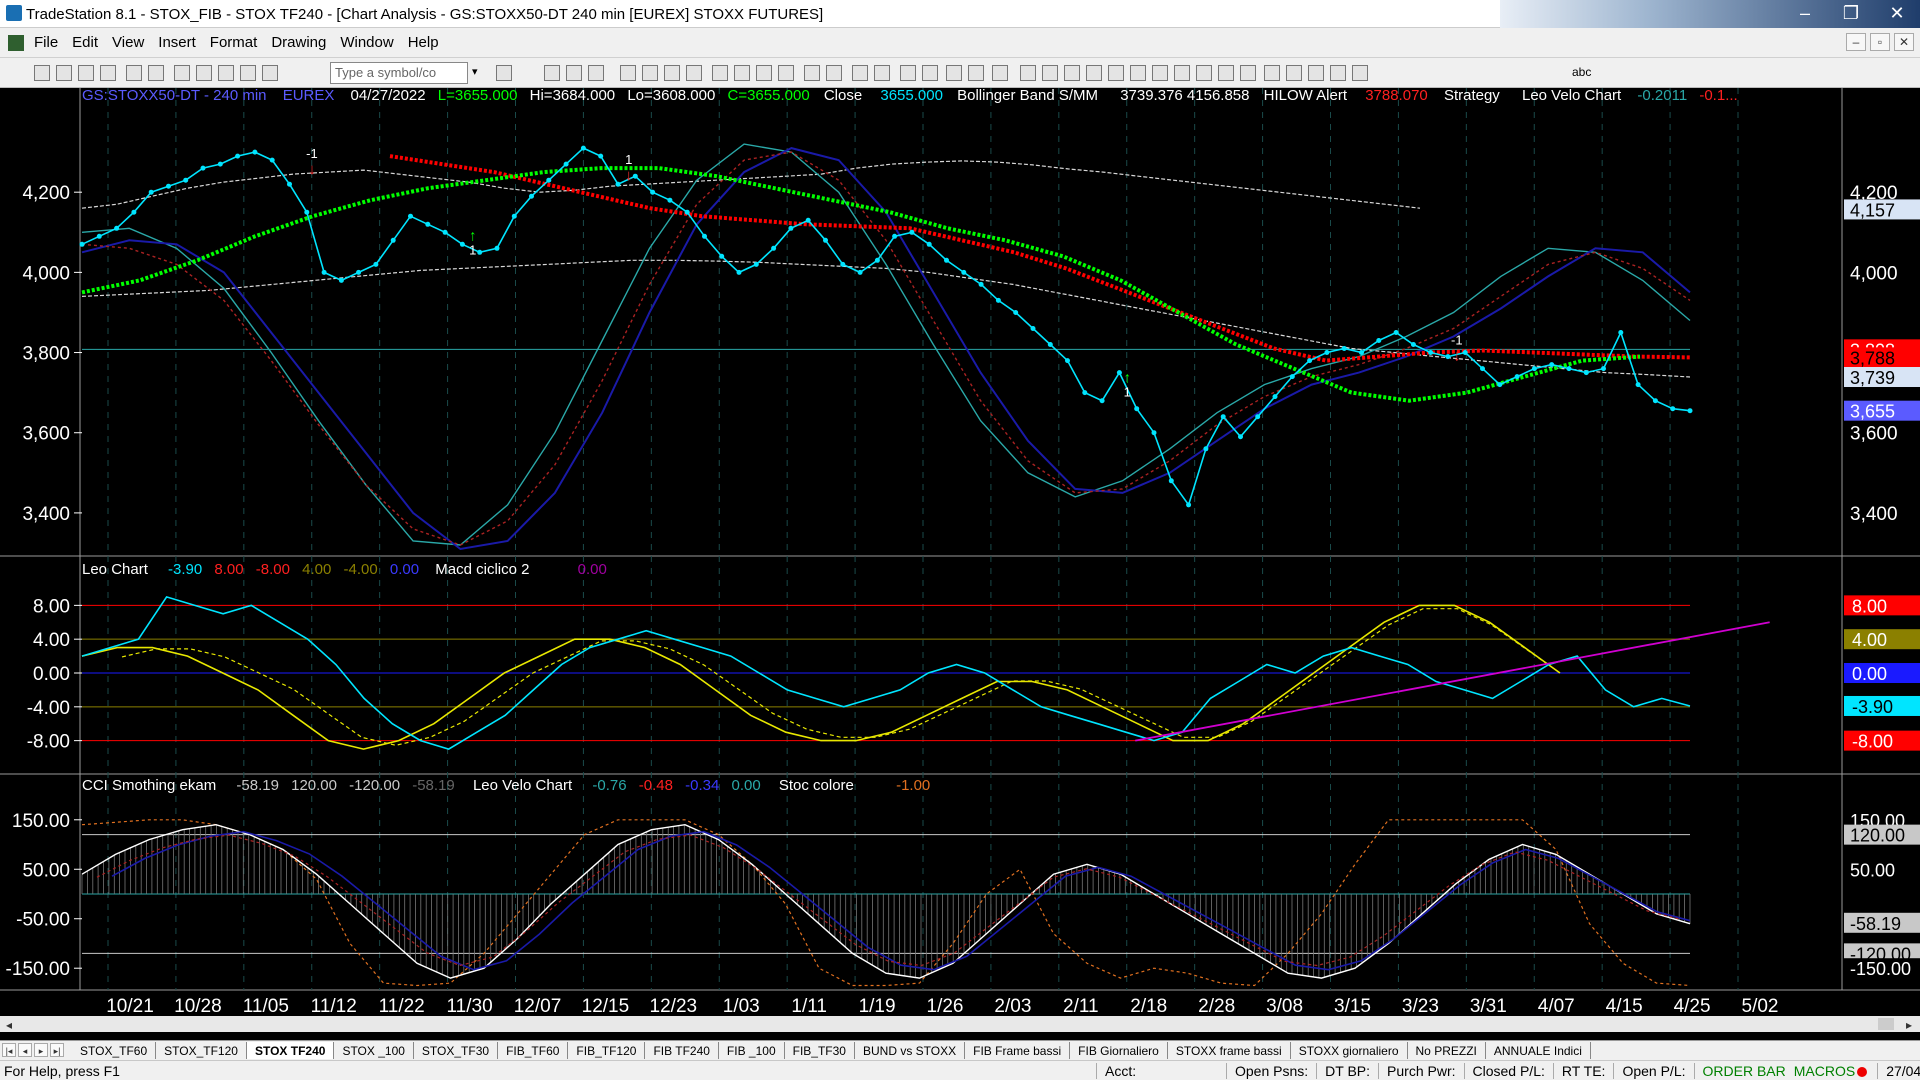  Describe the element at coordinates (374, 1050) in the screenshot. I see `tab-stox-100: STOX _100` at that location.